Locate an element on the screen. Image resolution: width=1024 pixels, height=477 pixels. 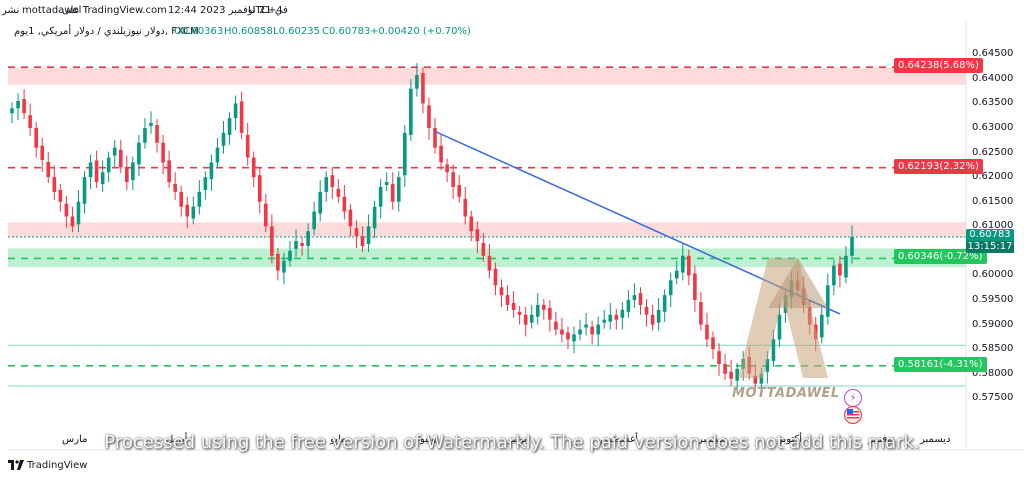
lightning-icon: ⚡ is located at coordinates (853, 398).